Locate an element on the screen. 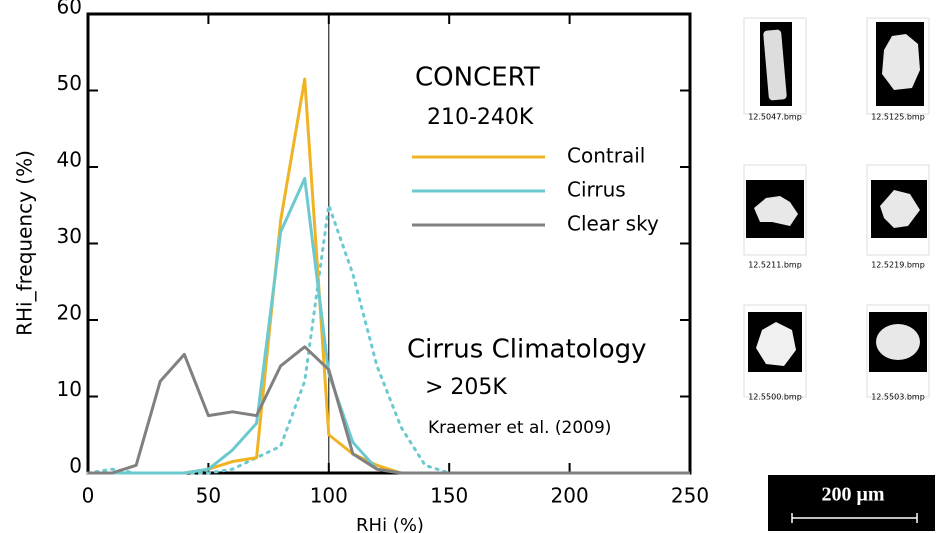 This screenshot has height=533, width=939. x-tick-label: 0 is located at coordinates (88, 496).